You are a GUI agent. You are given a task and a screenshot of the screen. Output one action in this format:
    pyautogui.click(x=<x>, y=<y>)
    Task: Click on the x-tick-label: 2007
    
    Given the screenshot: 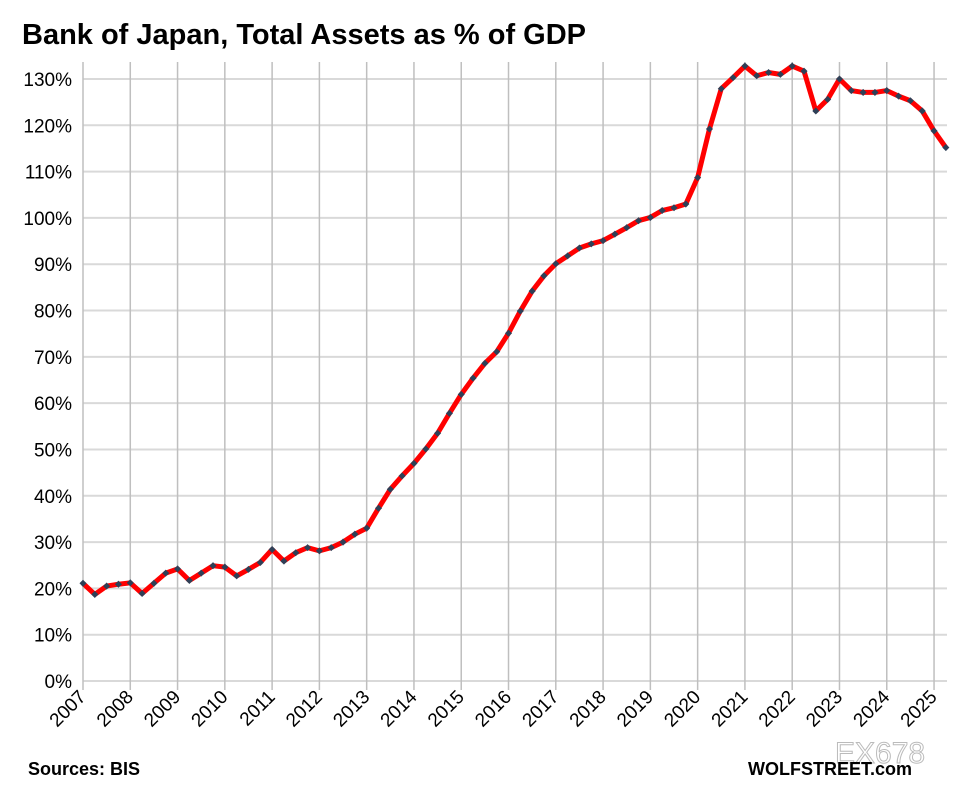 What is the action you would take?
    pyautogui.click(x=68, y=709)
    